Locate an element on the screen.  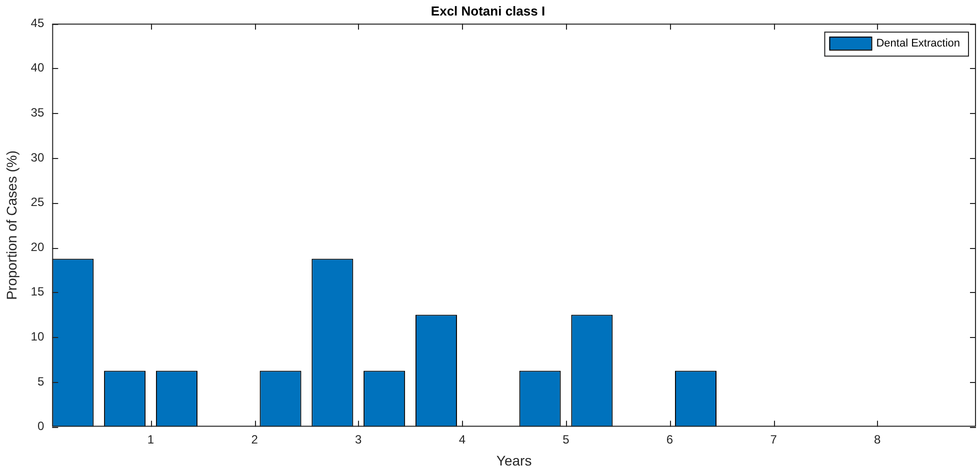
y-tick-label: 35 is located at coordinates (37, 113).